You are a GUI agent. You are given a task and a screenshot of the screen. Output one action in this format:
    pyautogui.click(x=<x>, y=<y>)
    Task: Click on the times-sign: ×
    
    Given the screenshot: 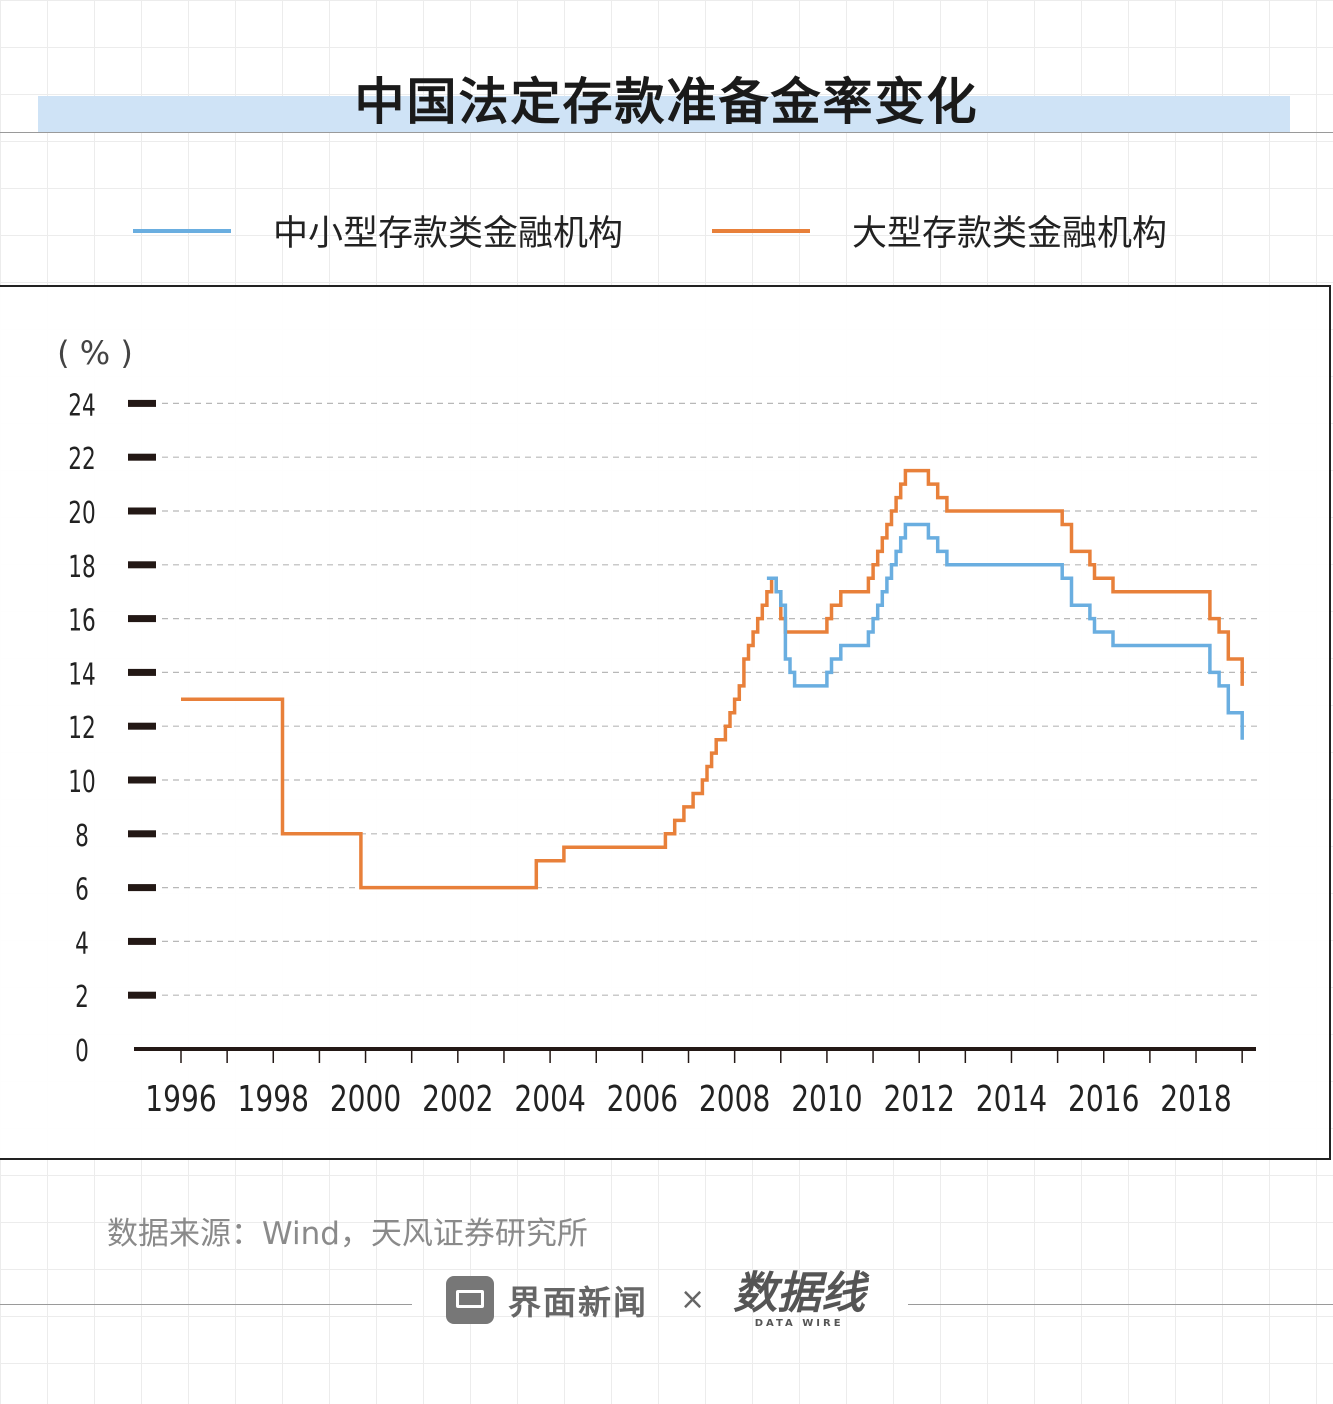 What is the action you would take?
    pyautogui.click(x=693, y=1299)
    